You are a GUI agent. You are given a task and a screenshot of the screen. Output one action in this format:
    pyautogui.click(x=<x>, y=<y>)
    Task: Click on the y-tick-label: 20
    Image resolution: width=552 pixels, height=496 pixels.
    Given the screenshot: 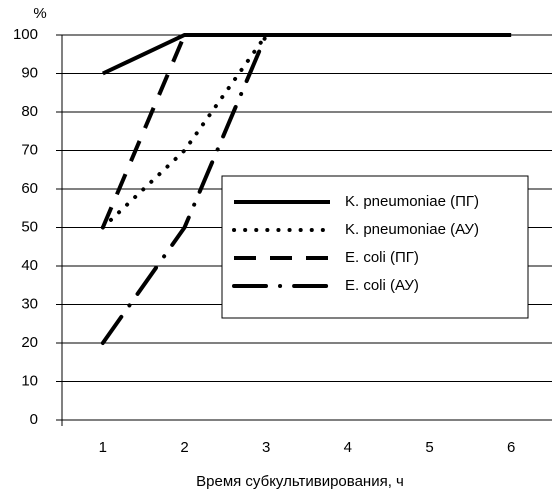 What is the action you would take?
    pyautogui.click(x=29, y=342)
    